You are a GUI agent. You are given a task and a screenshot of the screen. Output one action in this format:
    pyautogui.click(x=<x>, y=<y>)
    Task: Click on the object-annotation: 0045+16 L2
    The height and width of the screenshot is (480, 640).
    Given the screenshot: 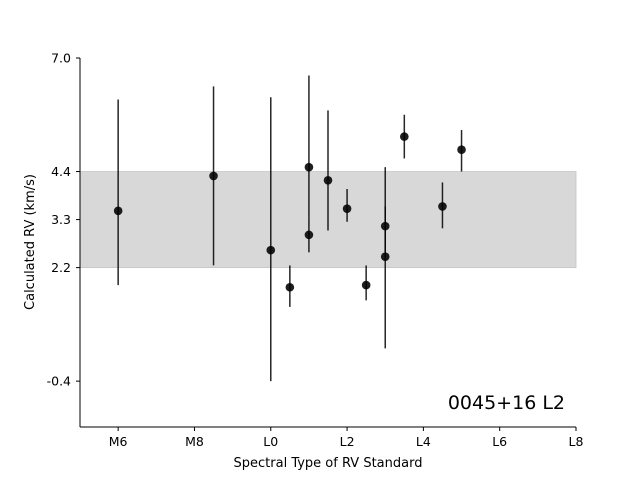 What is the action you would take?
    pyautogui.click(x=506, y=403)
    